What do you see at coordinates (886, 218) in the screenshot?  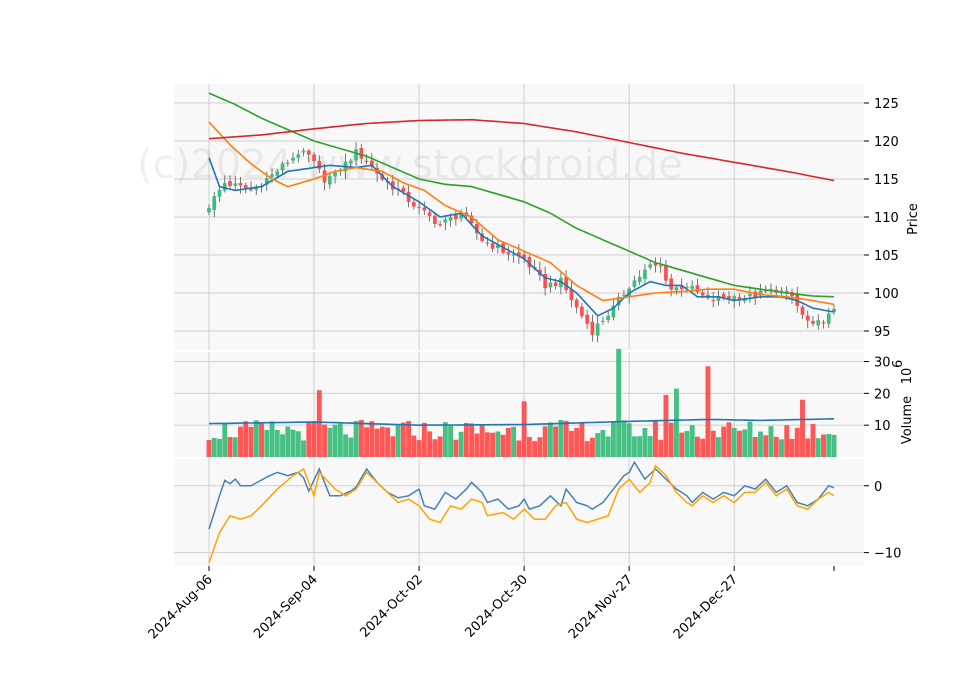 I see `price-y-tick-label: 110` at bounding box center [886, 218].